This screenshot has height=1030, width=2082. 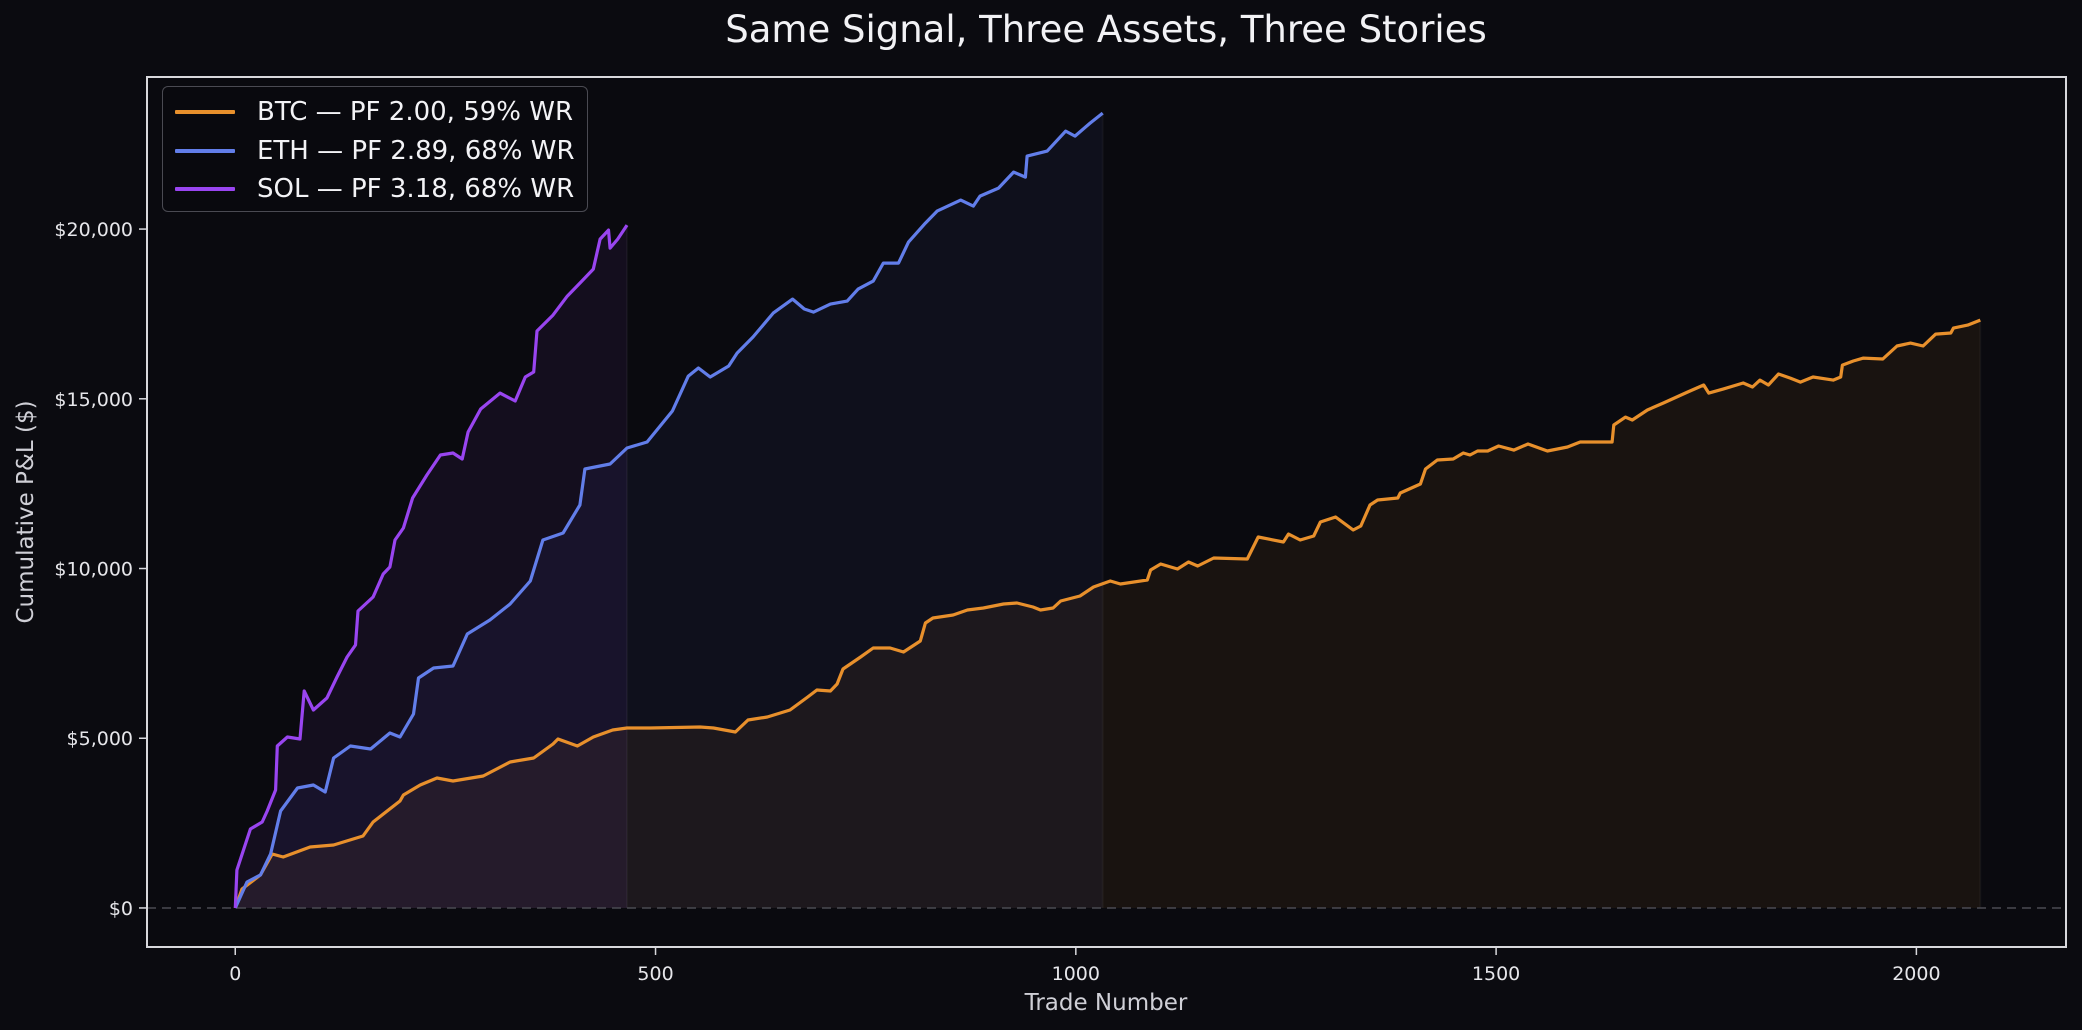 What do you see at coordinates (416, 150) in the screenshot?
I see `legend-label-eth: ETH — PF 2.89, 68% WR` at bounding box center [416, 150].